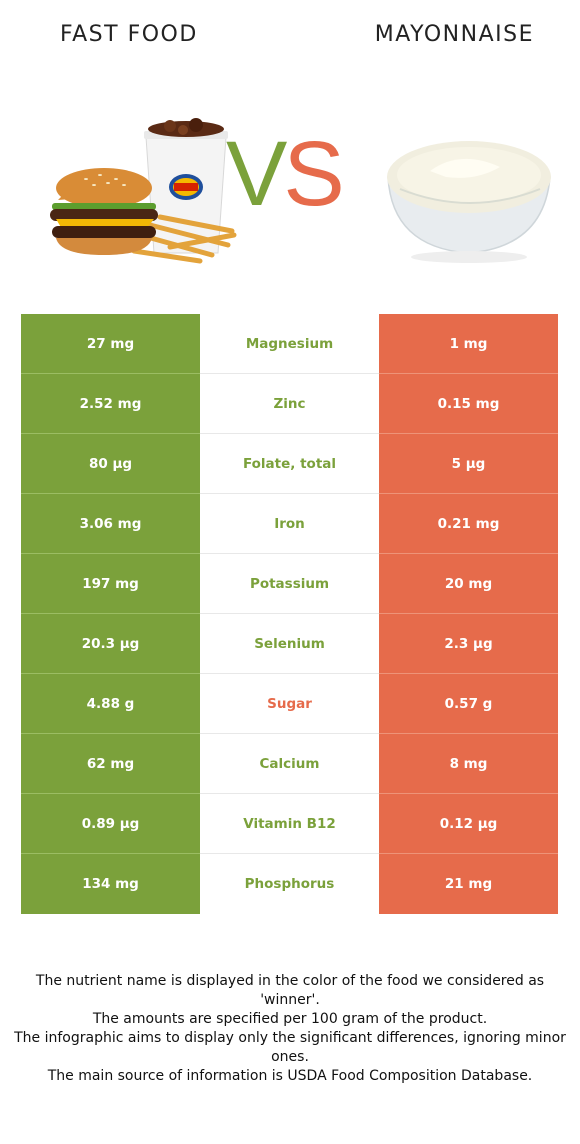  I want to click on mayonnaise-value: 21 mg, so click(468, 884).